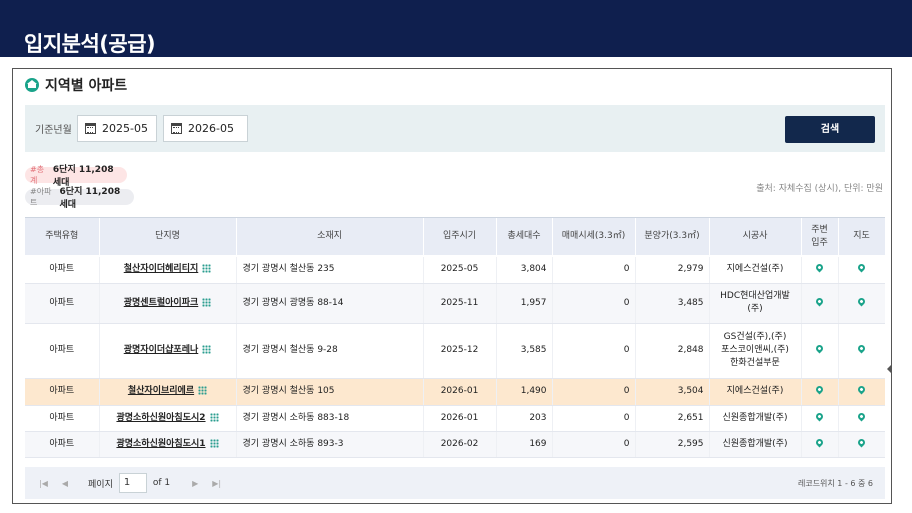  Describe the element at coordinates (524, 418) in the screenshot. I see `cell-households: 203` at that location.